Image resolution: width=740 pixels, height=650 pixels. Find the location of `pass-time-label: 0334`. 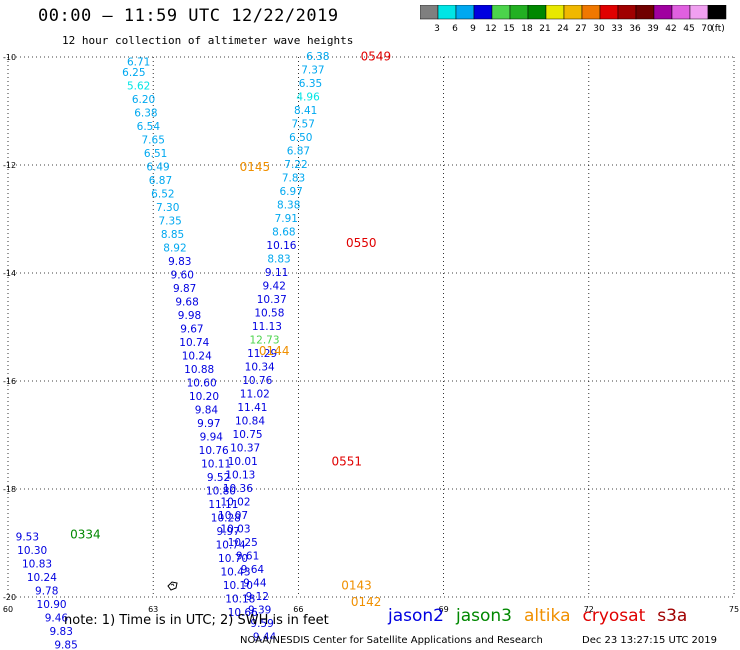

pass-time-label: 0334 is located at coordinates (85, 534).